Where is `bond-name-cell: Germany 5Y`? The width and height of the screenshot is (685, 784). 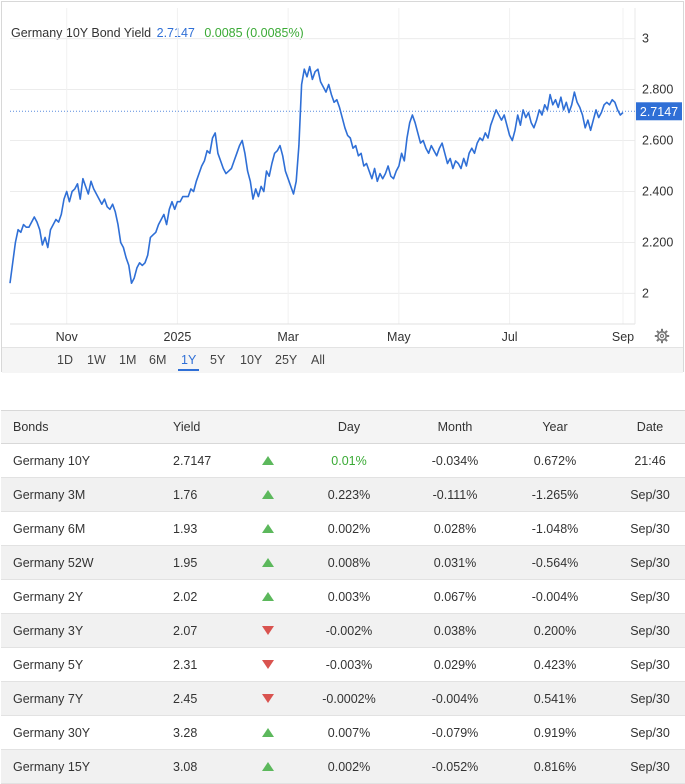
bond-name-cell: Germany 5Y is located at coordinates (86, 664).